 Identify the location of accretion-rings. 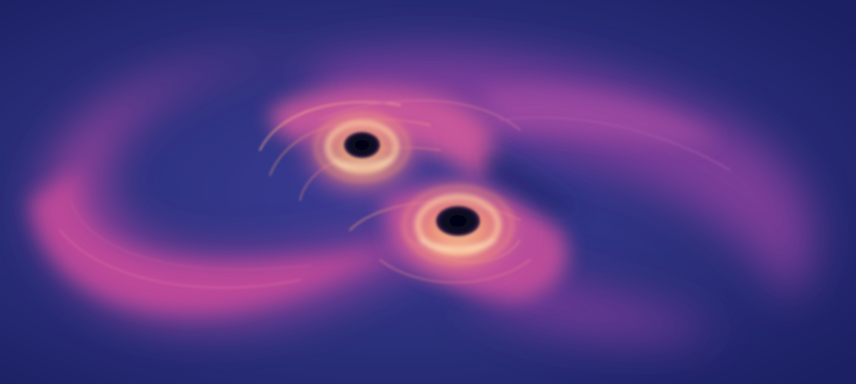
(414, 188).